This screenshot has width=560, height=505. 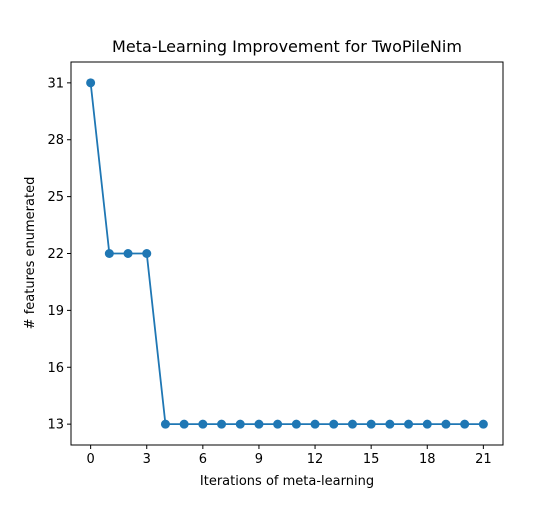 What do you see at coordinates (55, 368) in the screenshot?
I see `y-tick-label: 16` at bounding box center [55, 368].